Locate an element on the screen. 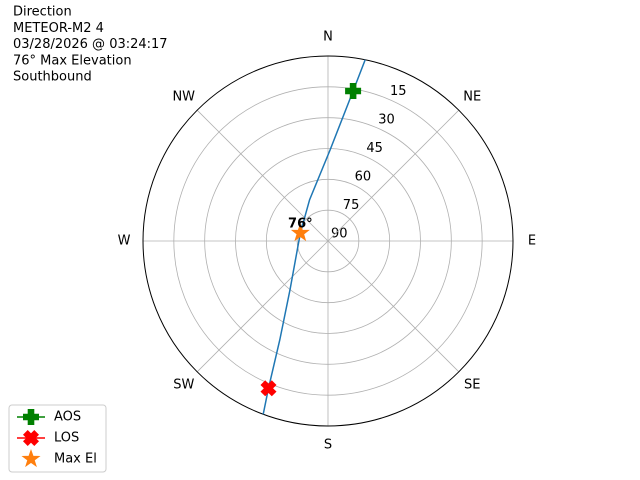  marker-plus is located at coordinates (353, 91).